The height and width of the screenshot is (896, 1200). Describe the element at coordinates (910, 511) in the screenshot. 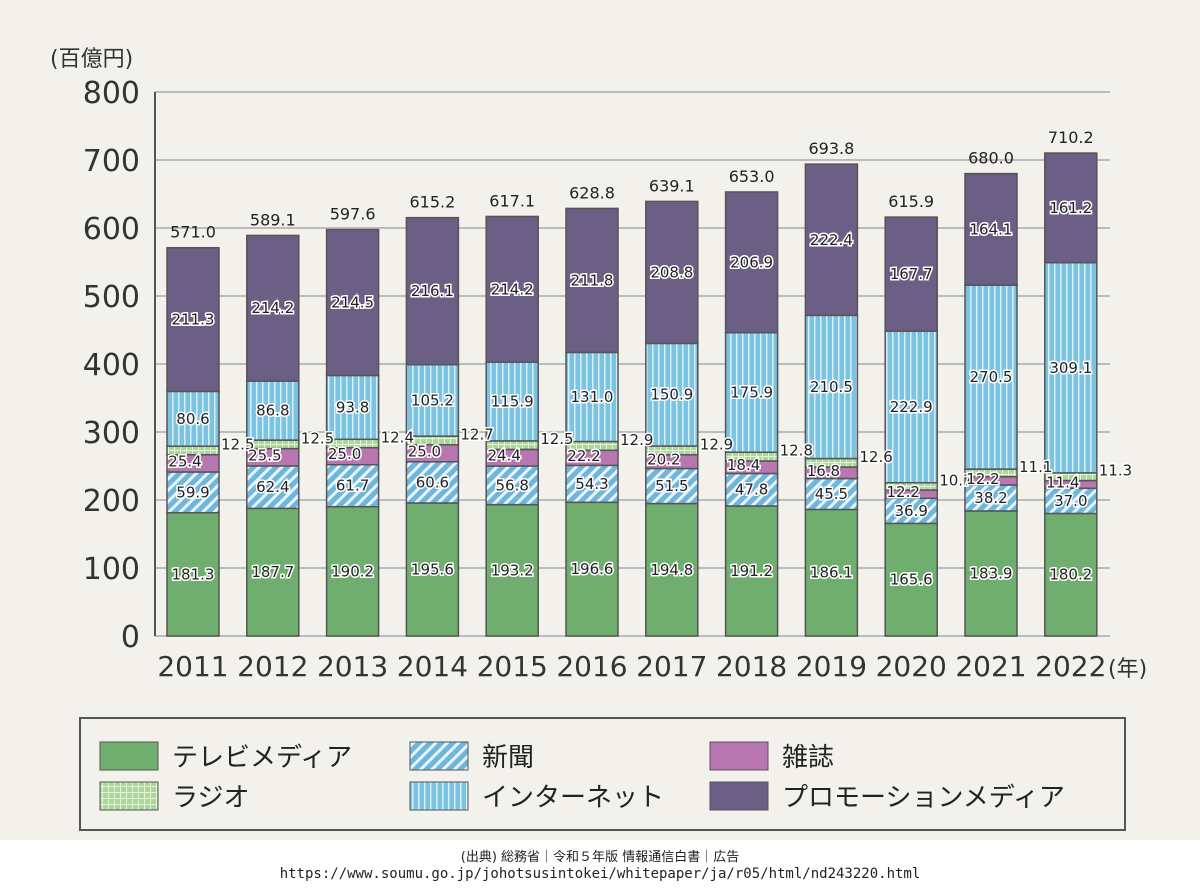

I see `data-label: 36.9` at that location.